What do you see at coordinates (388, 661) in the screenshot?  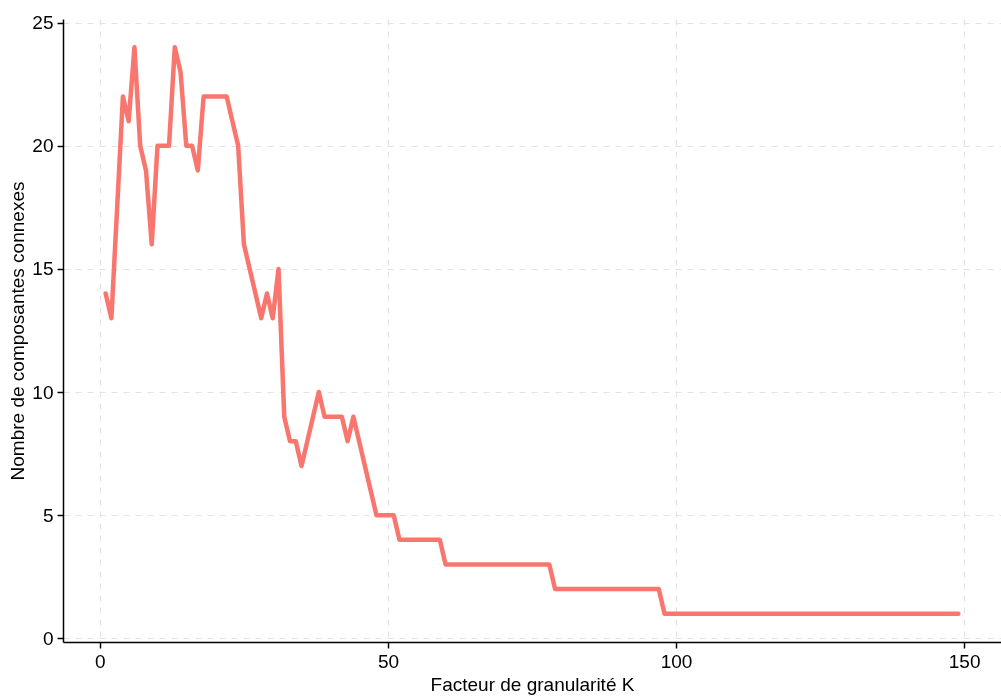 I see `x-tick-label: 50` at bounding box center [388, 661].